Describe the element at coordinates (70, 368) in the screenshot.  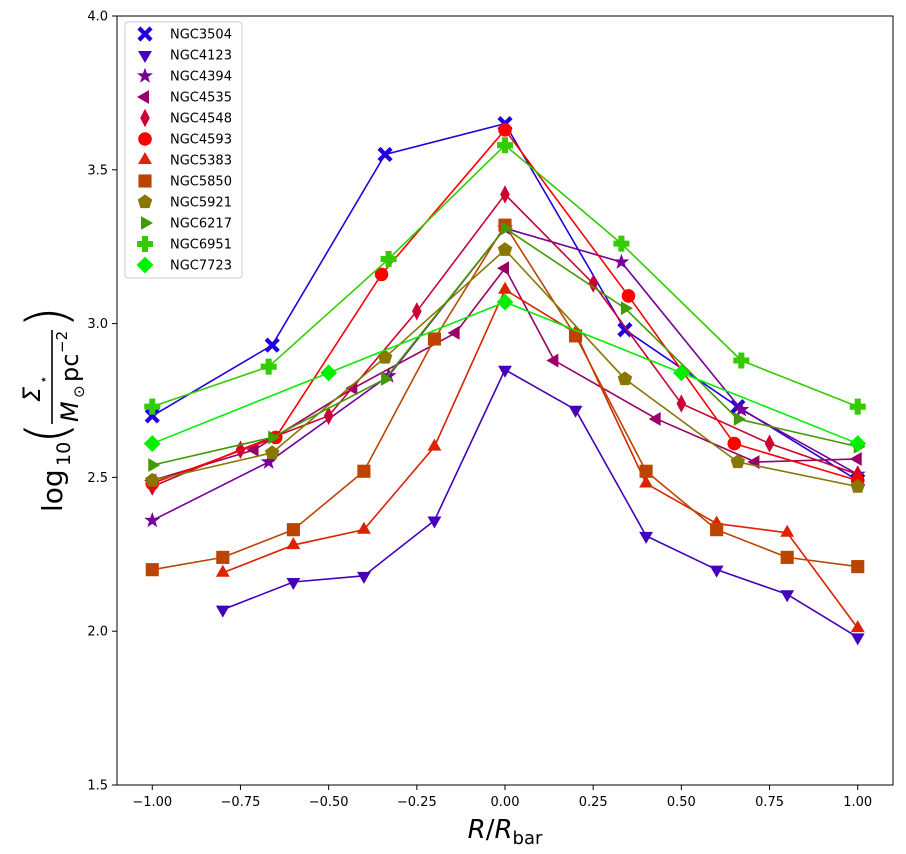
I see `svg-text: pc` at that location.